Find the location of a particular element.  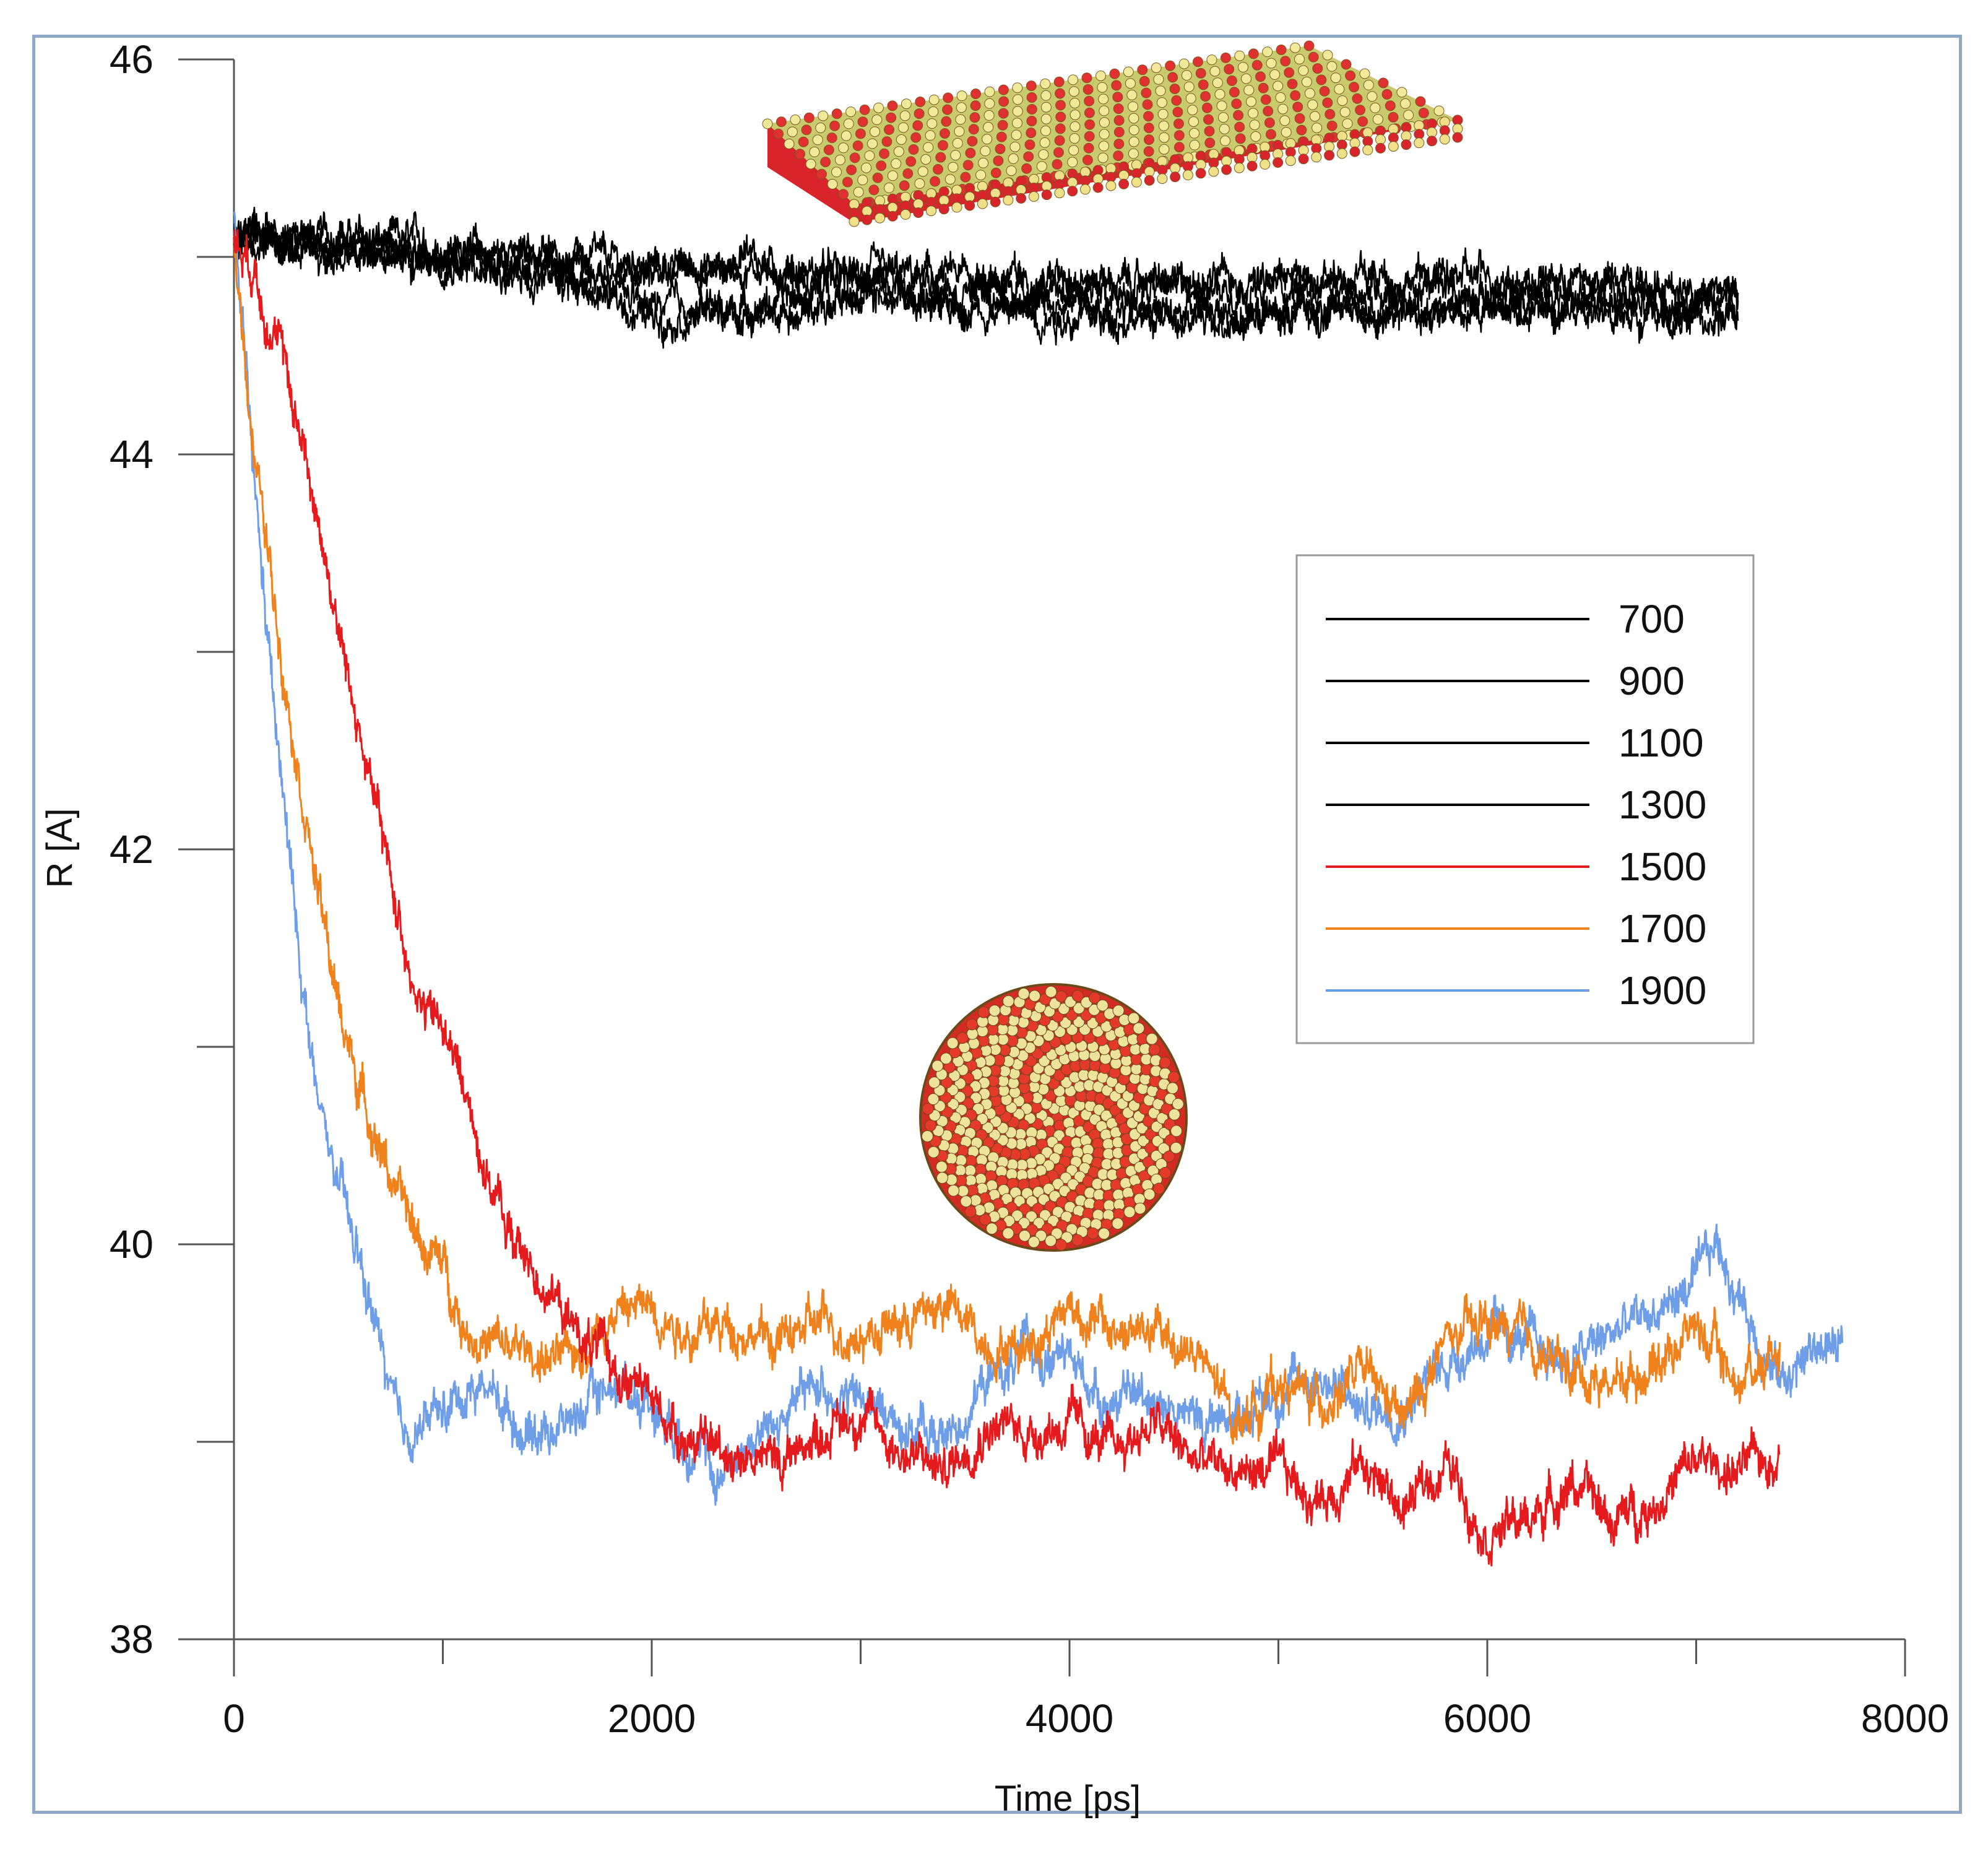

legend: 700 900 1100 1300 1500 1700 1900 is located at coordinates (1525, 799).